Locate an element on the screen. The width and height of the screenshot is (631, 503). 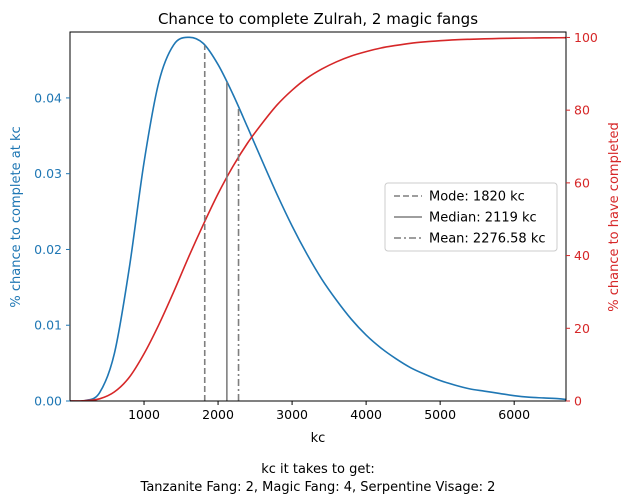
x-tick-label: 3000 is located at coordinates (292, 414).